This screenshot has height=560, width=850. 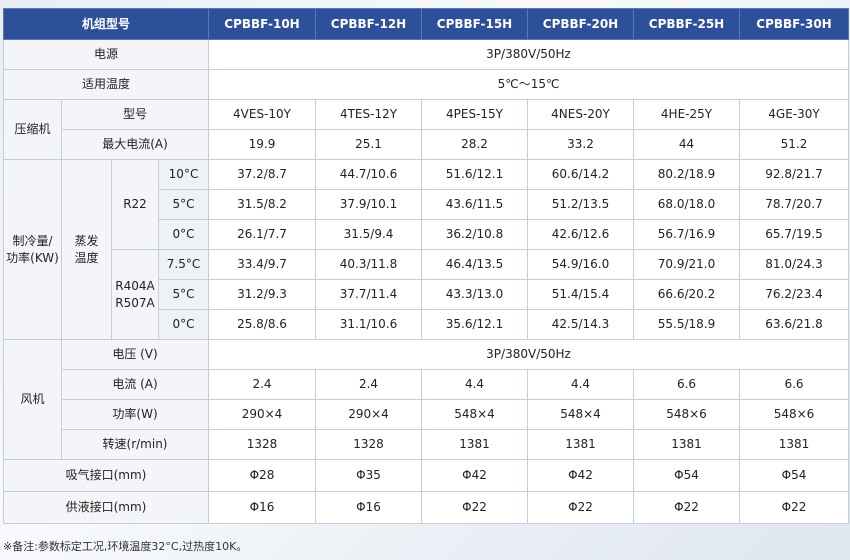 I want to click on suction-cell: Φ42, so click(x=581, y=475).